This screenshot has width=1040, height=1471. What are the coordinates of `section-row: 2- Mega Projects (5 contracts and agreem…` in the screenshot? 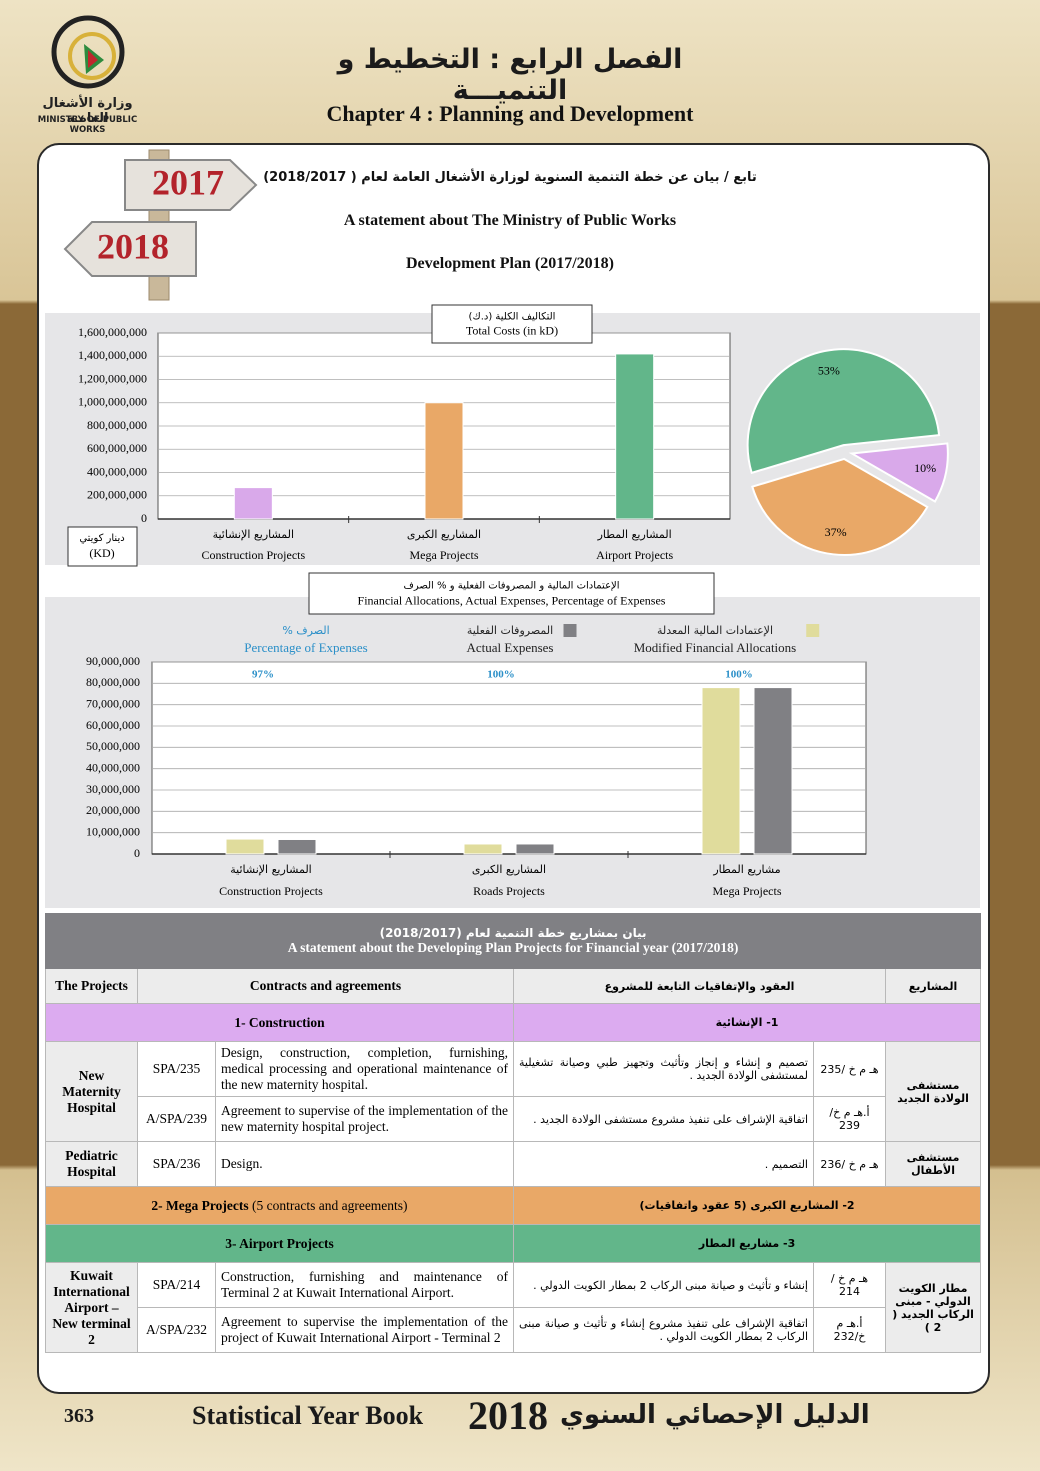 It's located at (513, 1205).